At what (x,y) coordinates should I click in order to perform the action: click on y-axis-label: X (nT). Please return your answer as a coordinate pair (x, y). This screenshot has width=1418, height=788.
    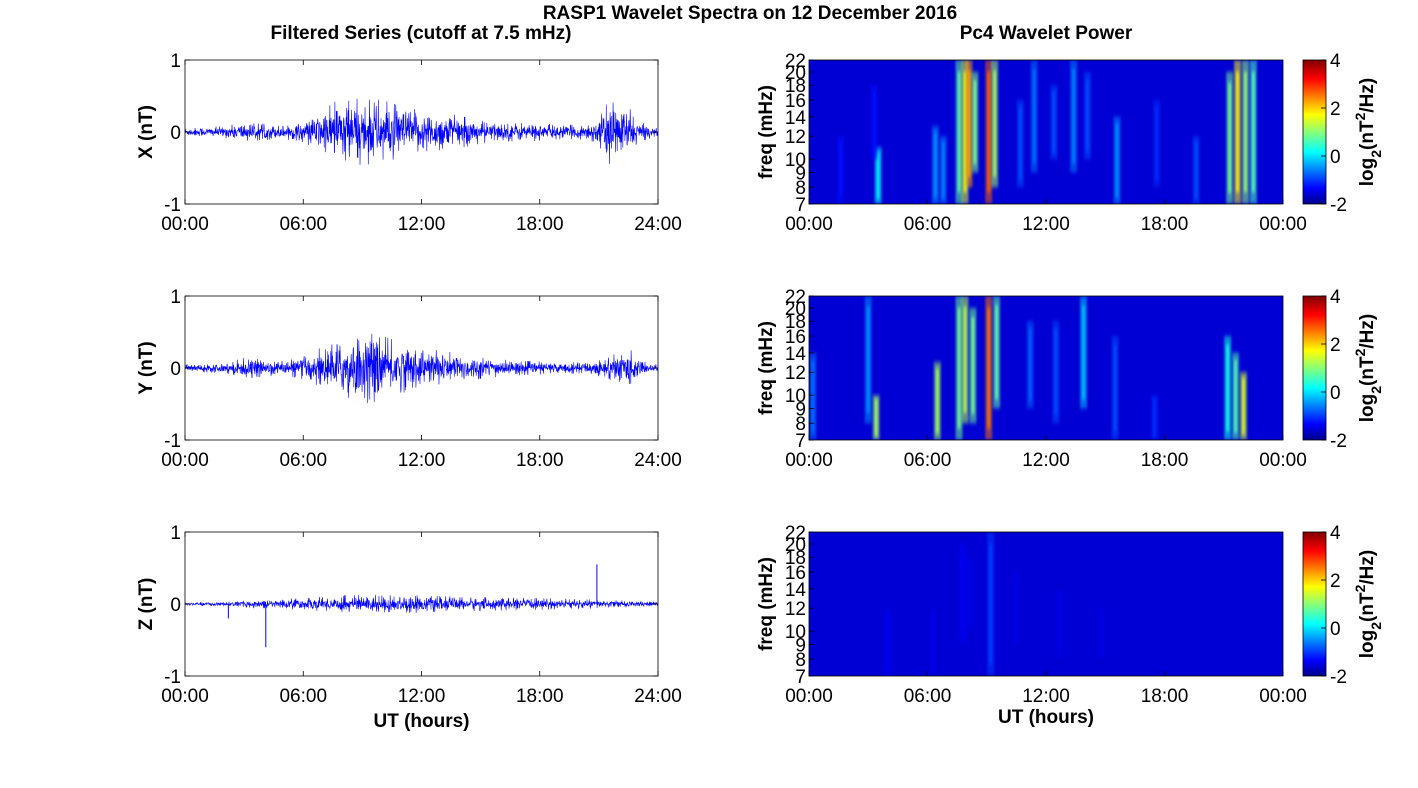
    Looking at the image, I should click on (146, 132).